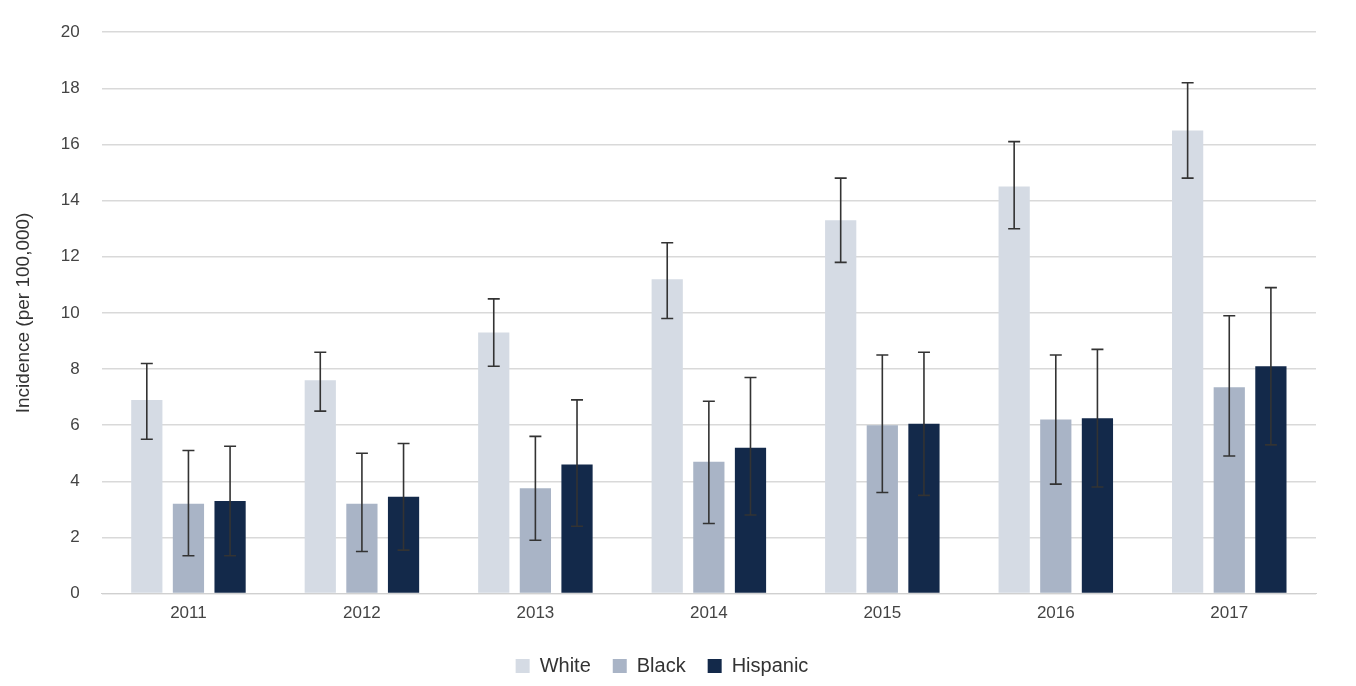 This screenshot has width=1356, height=686. I want to click on x-tick-label: 2012, so click(362, 613).